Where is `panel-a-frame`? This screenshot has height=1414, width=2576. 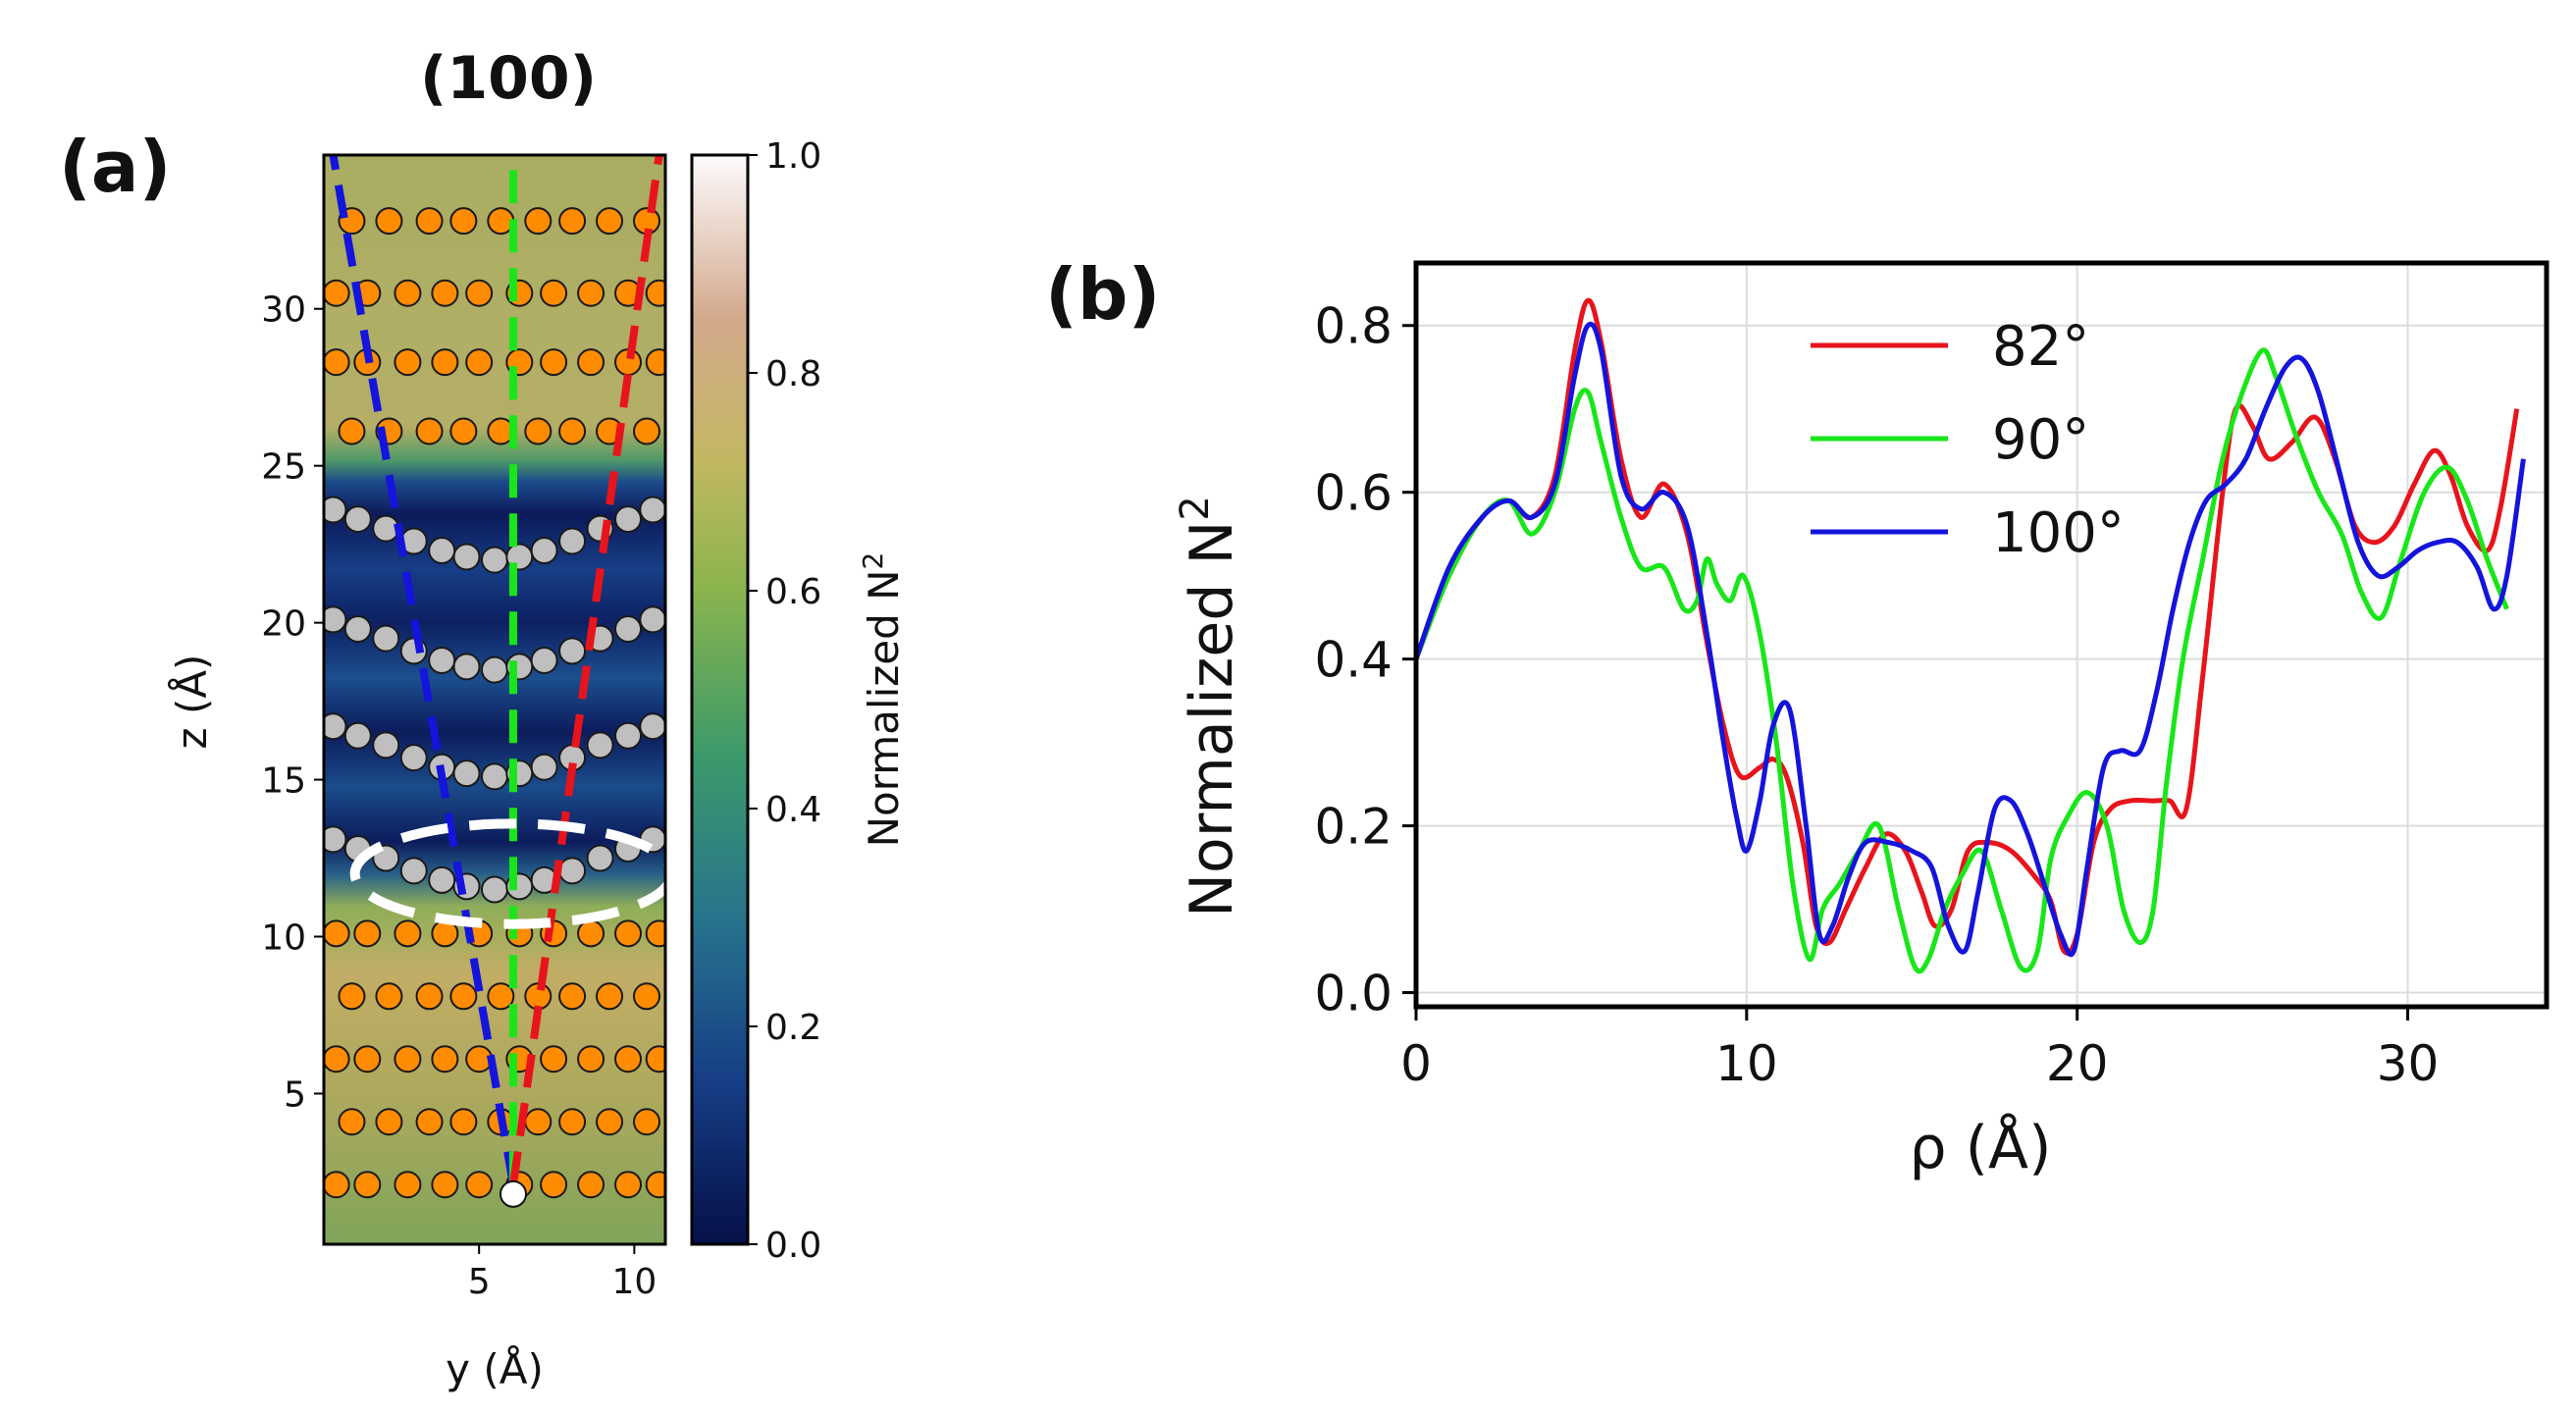
panel-a-frame is located at coordinates (494, 699).